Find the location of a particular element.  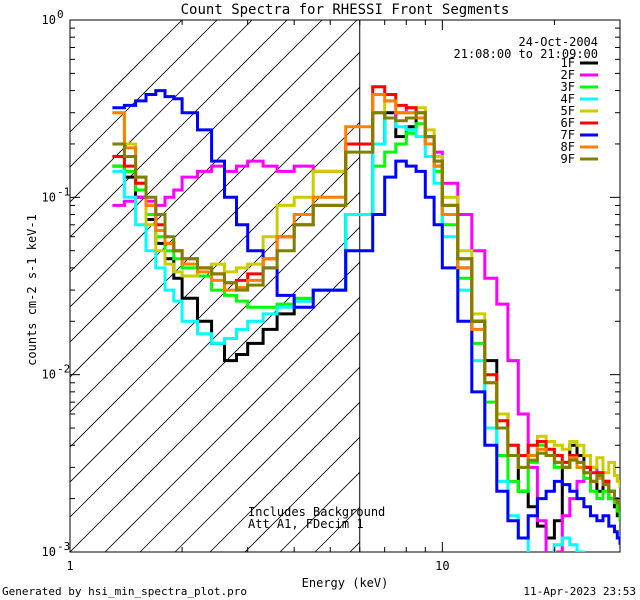

legend-label-2F: 2F is located at coordinates (568, 75).